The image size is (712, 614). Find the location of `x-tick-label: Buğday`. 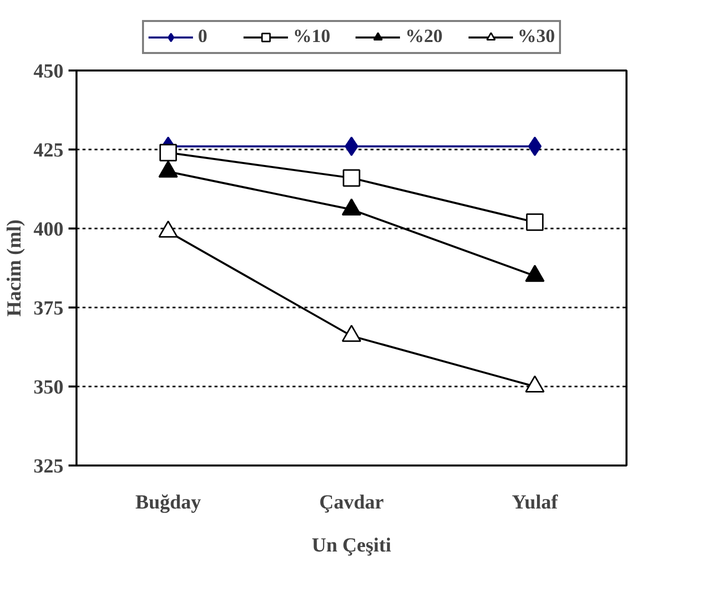

x-tick-label: Buğday is located at coordinates (168, 503).